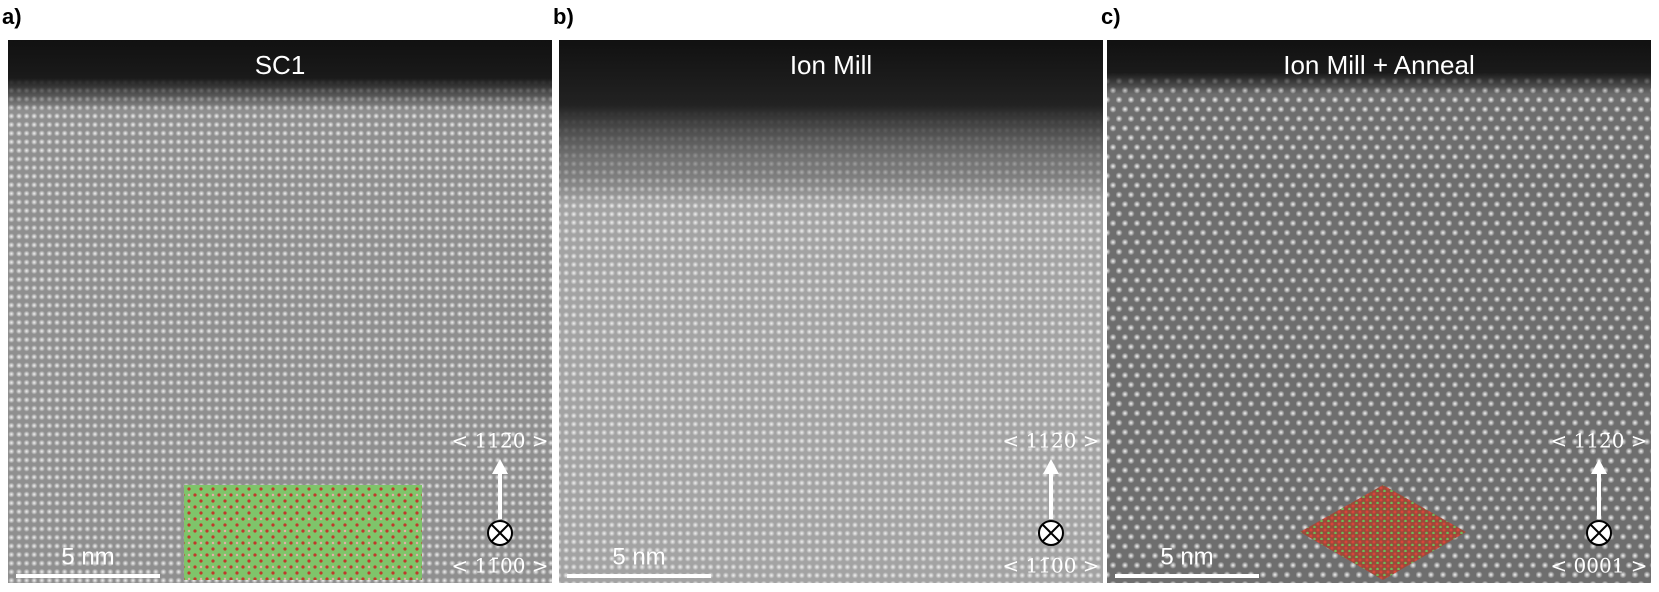 This screenshot has width=1659, height=592. What do you see at coordinates (280, 65) in the screenshot?
I see `panel-title: SC1` at bounding box center [280, 65].